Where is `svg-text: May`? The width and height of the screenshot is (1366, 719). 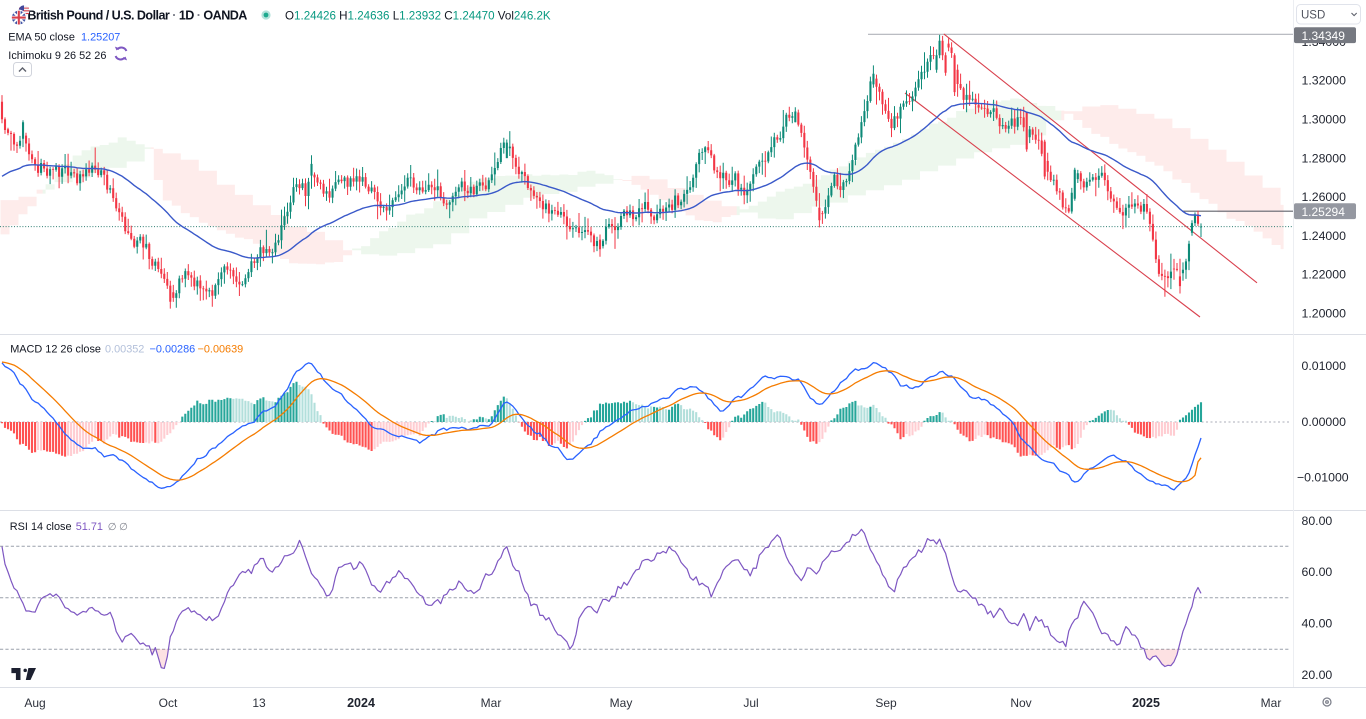
svg-text: May is located at coordinates (621, 703).